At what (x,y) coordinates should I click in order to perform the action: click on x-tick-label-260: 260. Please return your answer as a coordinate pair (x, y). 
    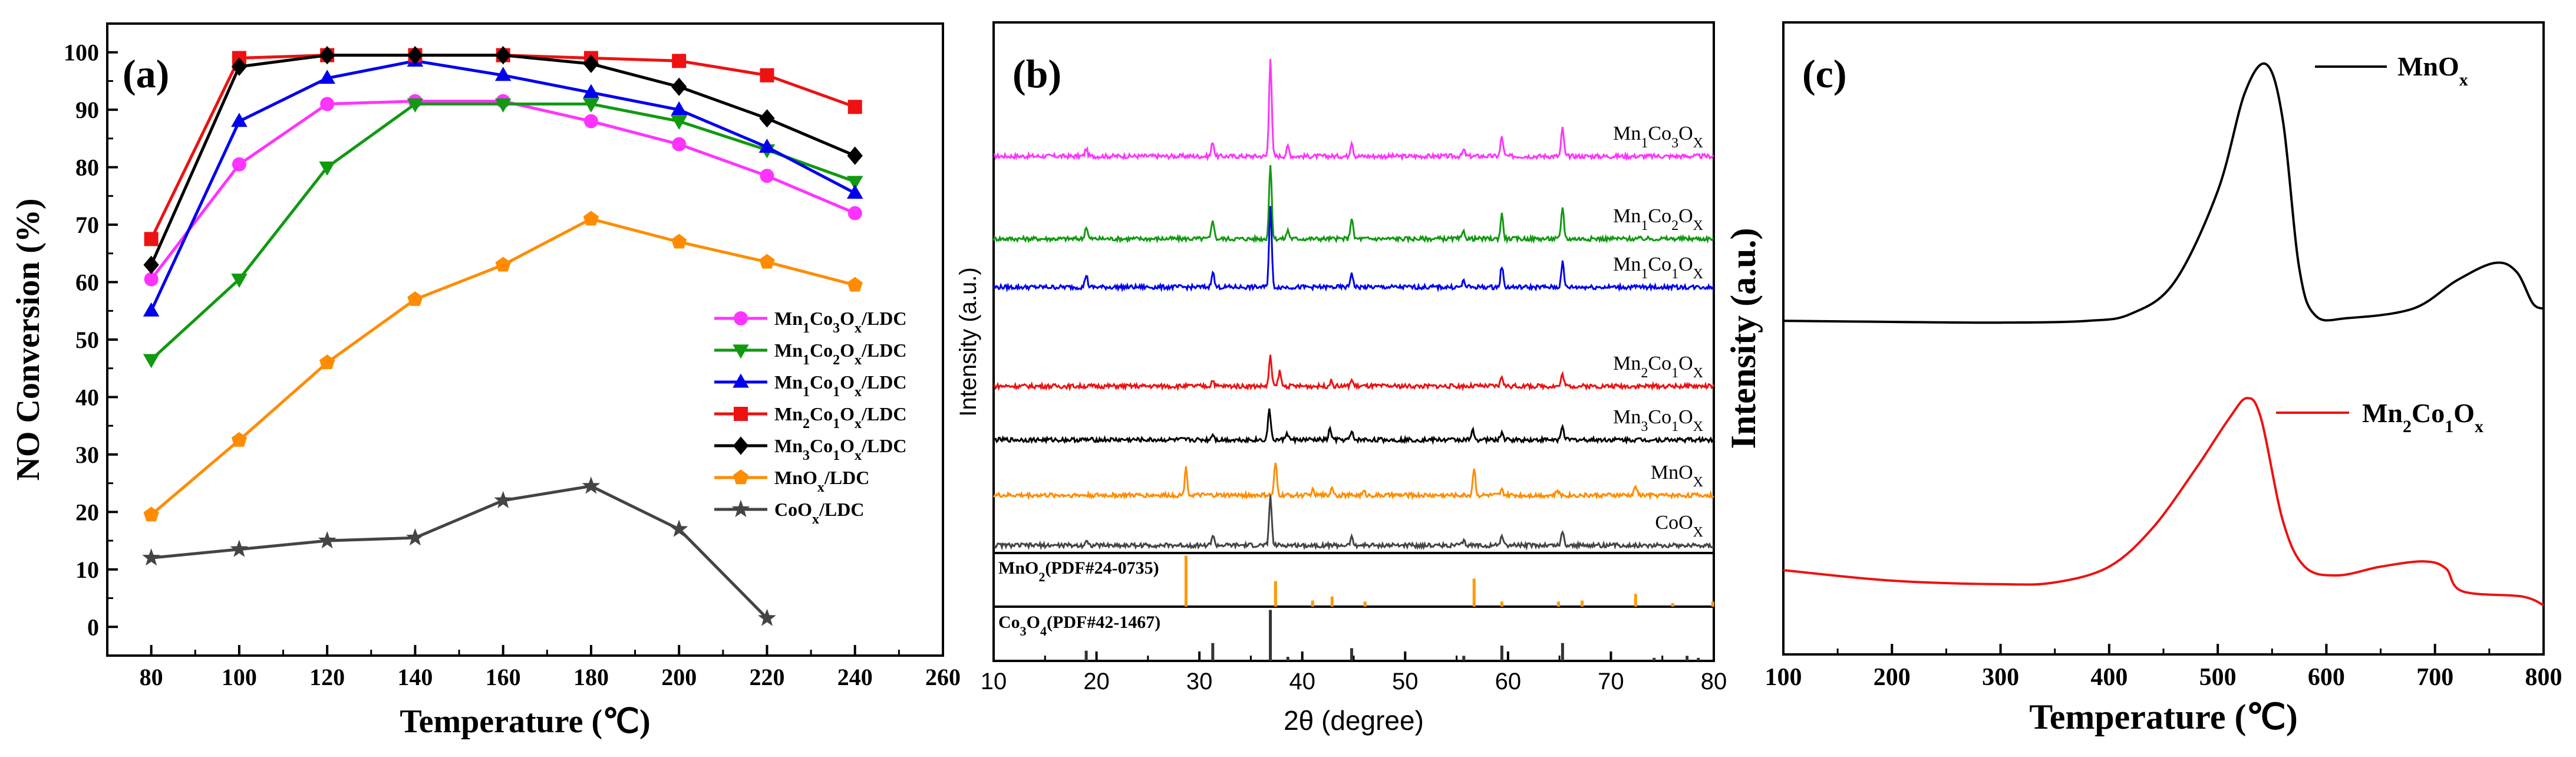
    Looking at the image, I should click on (943, 677).